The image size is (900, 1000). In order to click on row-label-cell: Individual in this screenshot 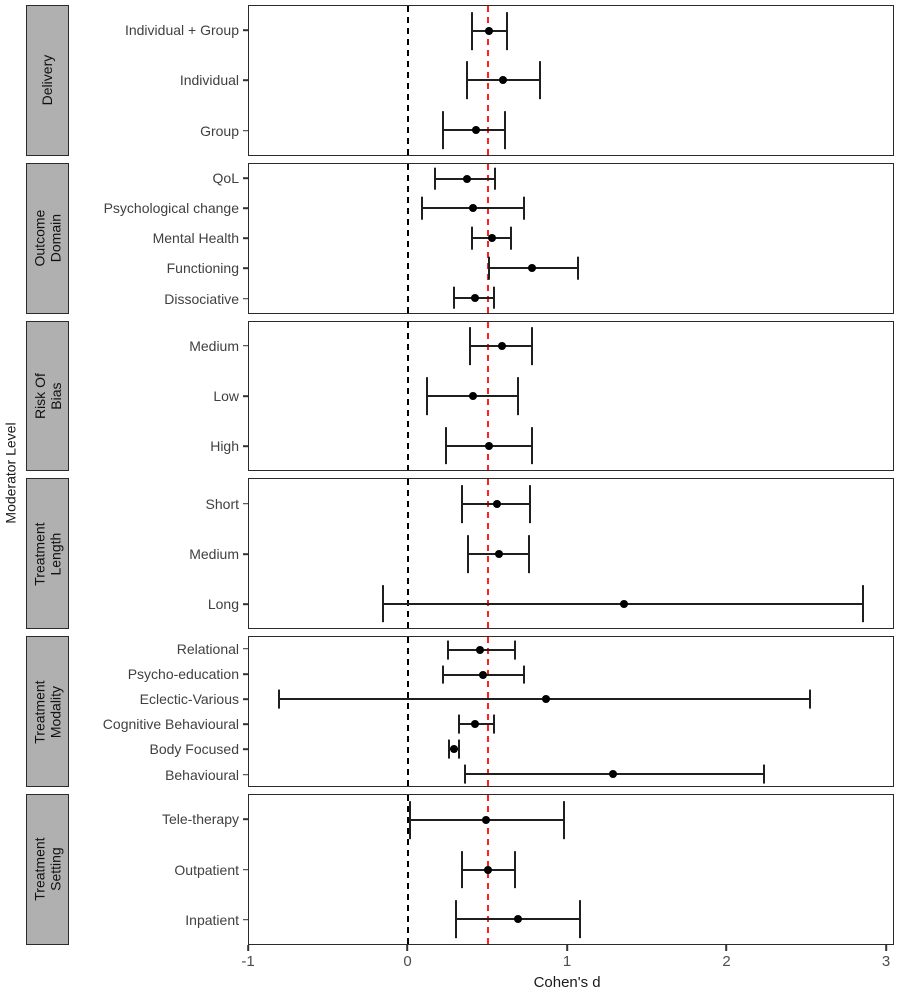, I will do `click(158, 80)`.